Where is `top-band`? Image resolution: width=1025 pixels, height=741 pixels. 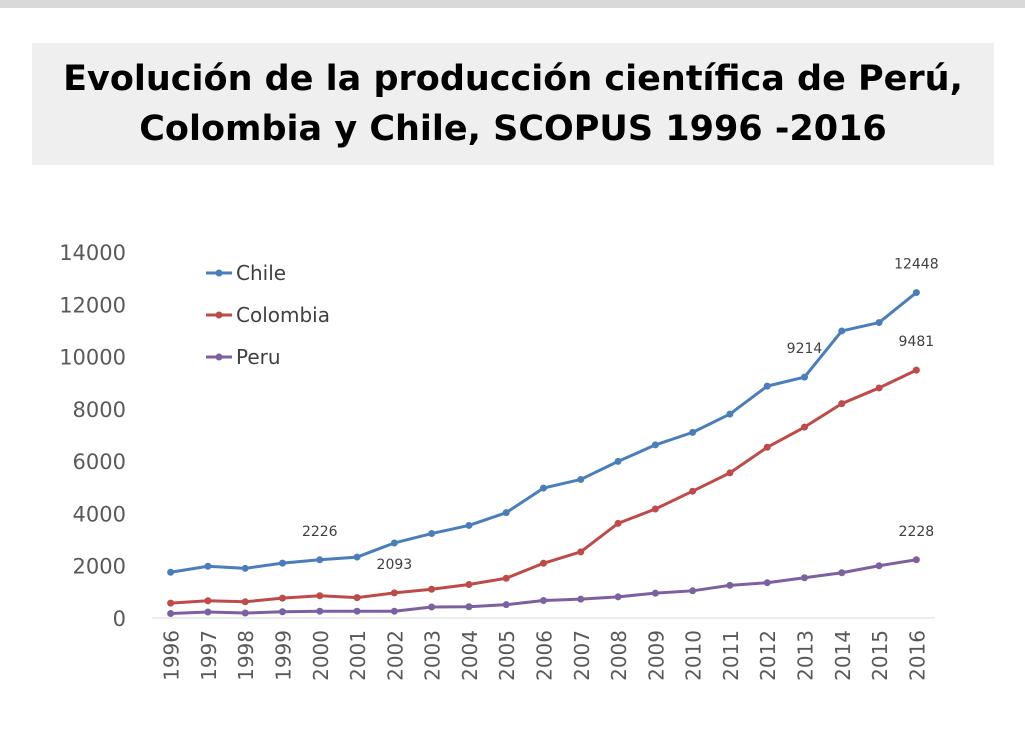
top-band is located at coordinates (512, 4).